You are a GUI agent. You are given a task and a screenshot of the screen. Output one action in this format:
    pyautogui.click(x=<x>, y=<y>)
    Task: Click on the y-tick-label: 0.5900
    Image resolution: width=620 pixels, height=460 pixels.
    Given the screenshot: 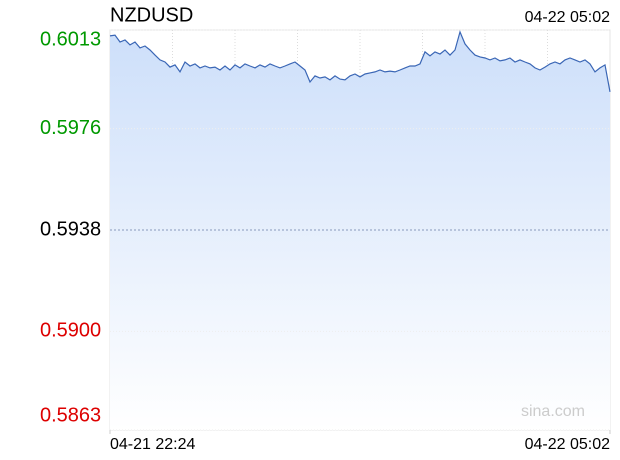 What is the action you would take?
    pyautogui.click(x=70, y=331)
    